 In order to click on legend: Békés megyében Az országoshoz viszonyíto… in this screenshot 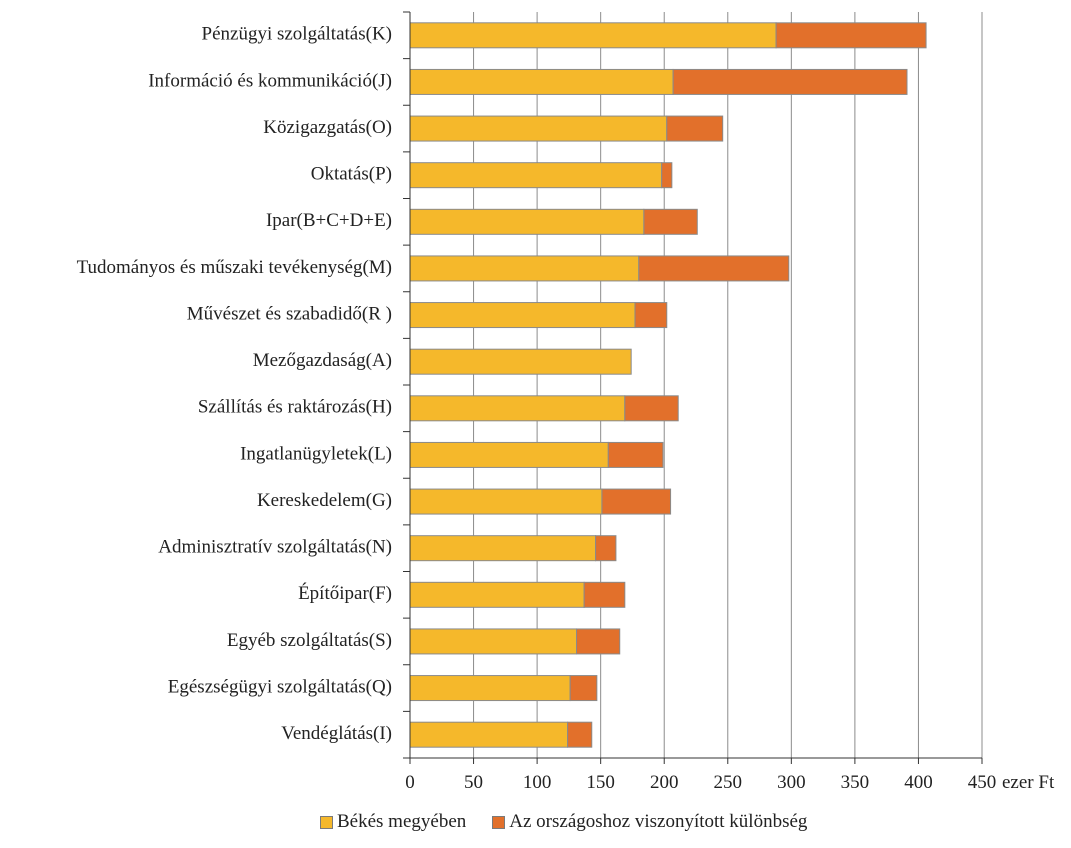, I will do `click(576, 822)`.